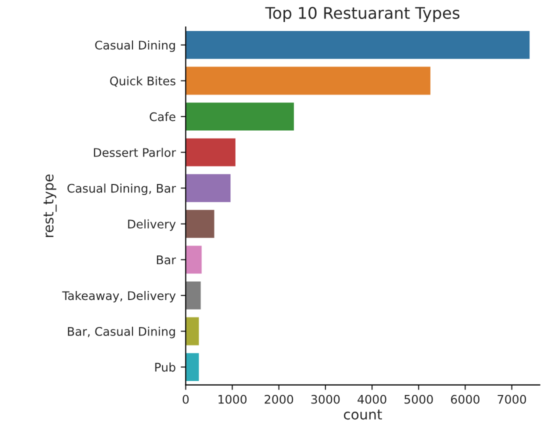  I want to click on x-axis-title: count, so click(363, 415).